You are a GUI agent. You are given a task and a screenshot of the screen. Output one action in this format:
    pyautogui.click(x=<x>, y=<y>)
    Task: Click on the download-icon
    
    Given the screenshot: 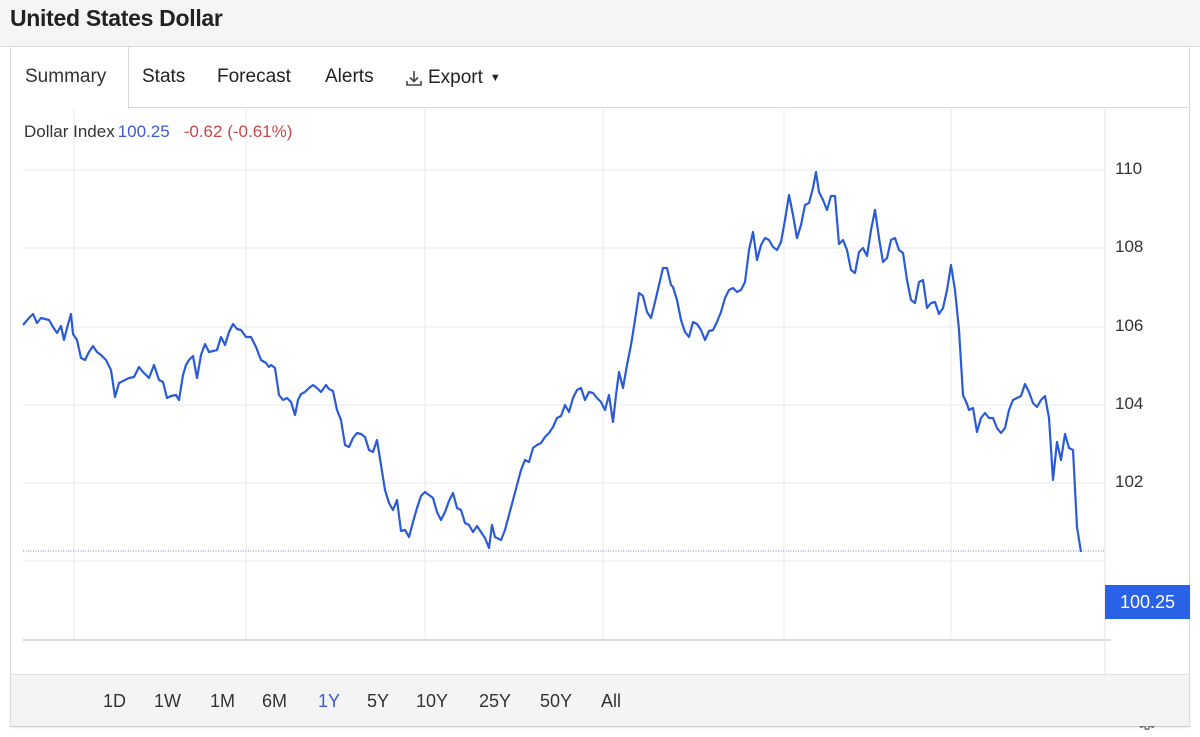 What is the action you would take?
    pyautogui.click(x=414, y=78)
    